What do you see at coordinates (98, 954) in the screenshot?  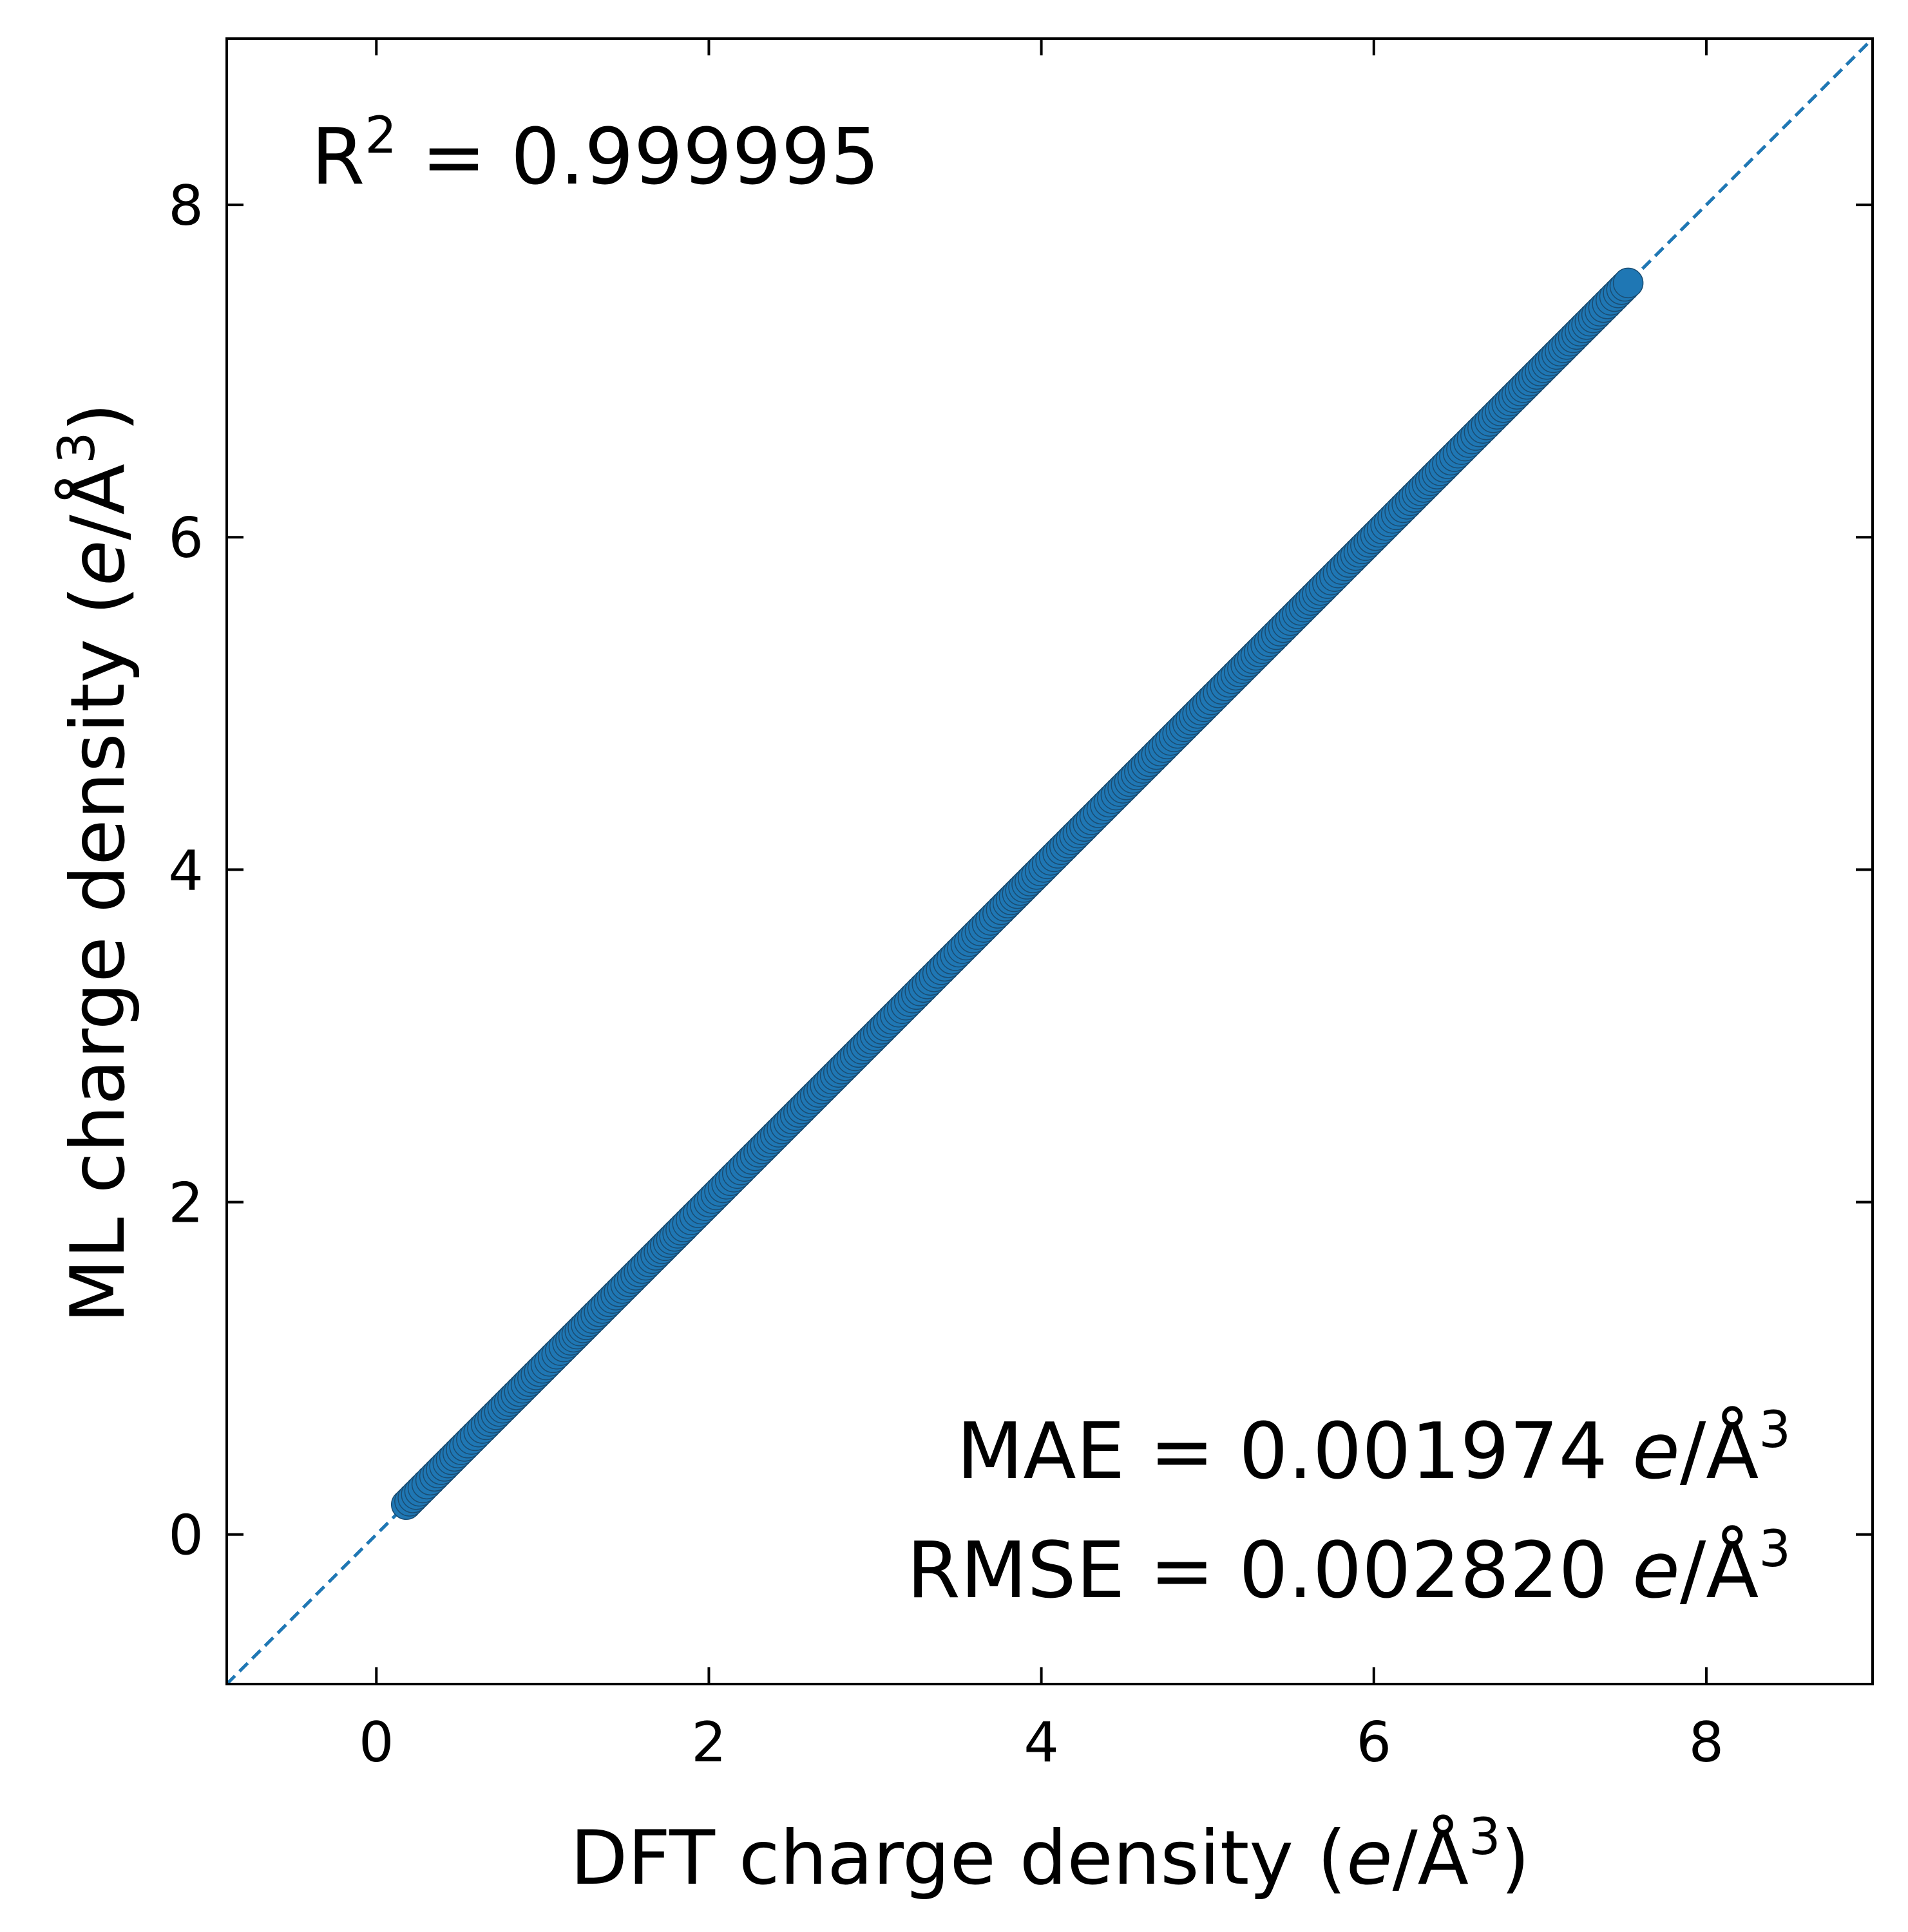 I see `y-label-prefix: ML charge density (` at bounding box center [98, 954].